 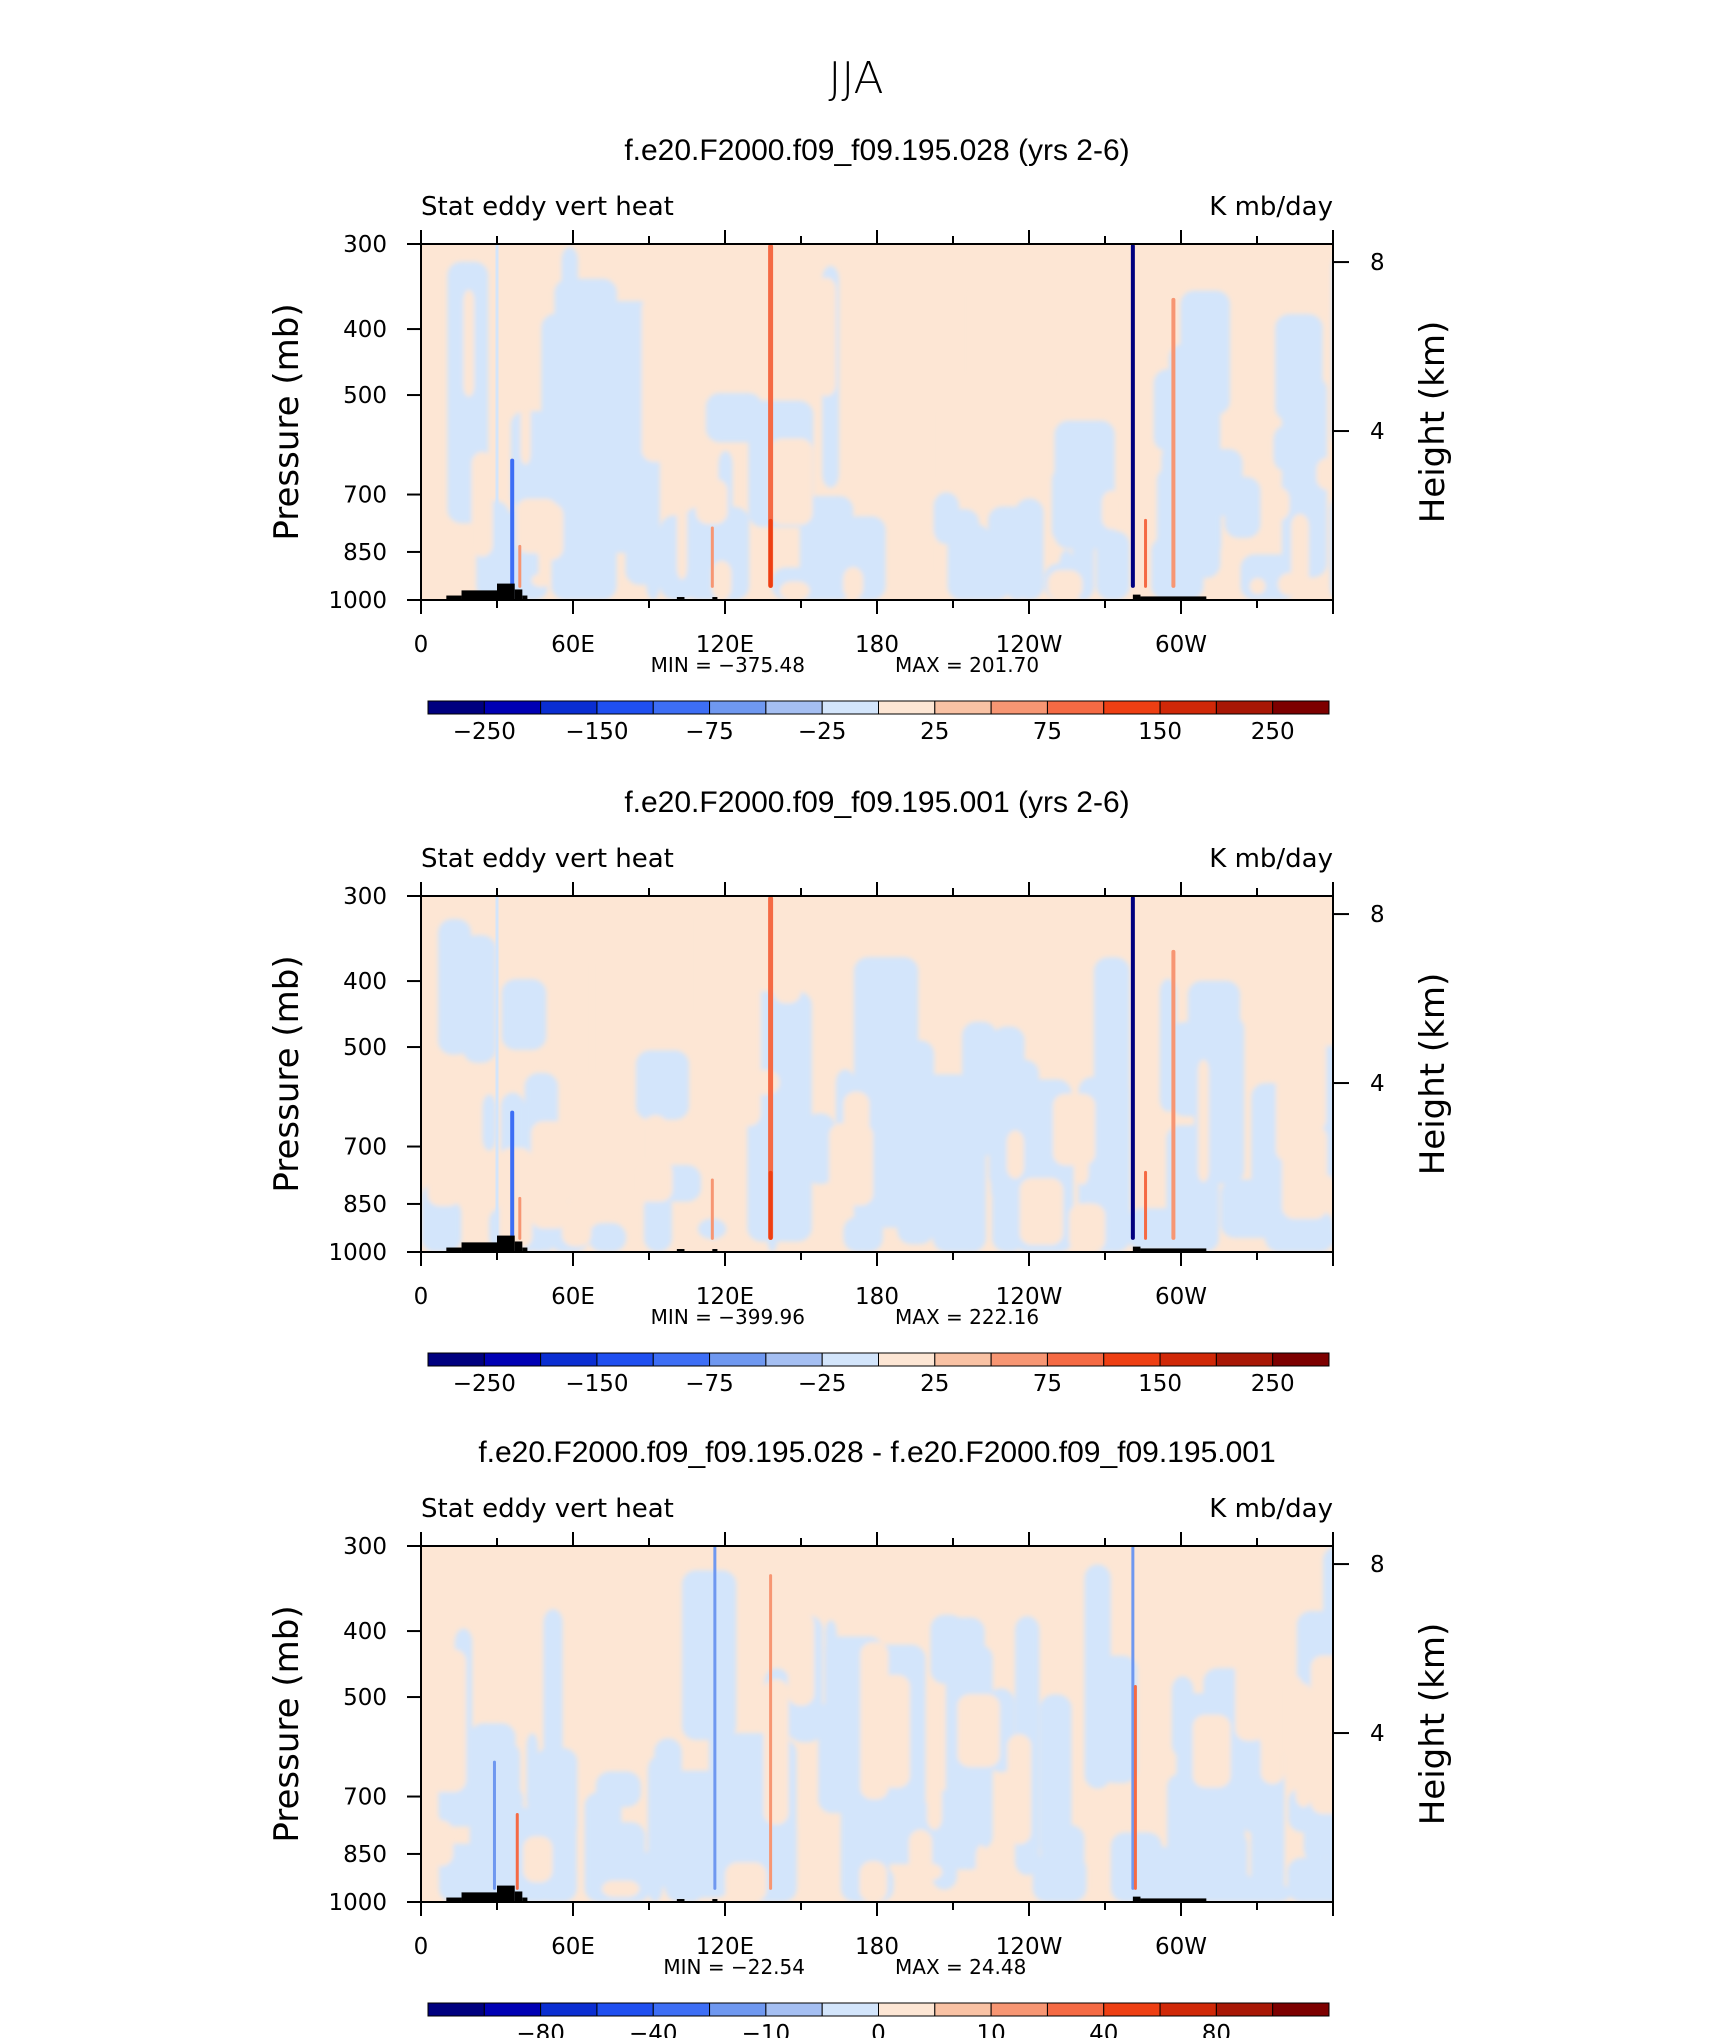 I want to click on colorbar-label: −80, so click(x=540, y=2029).